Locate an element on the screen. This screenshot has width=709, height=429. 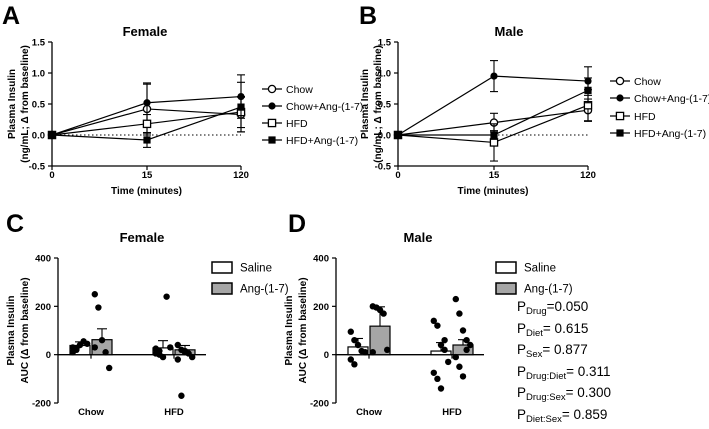
stat-drug: PDrug=0.050 is located at coordinates (553, 308).